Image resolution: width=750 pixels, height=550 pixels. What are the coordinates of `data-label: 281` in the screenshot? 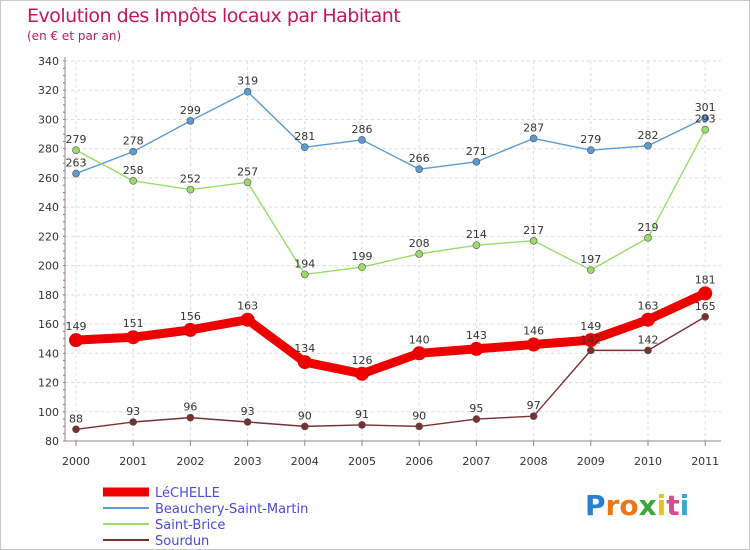 It's located at (304, 136).